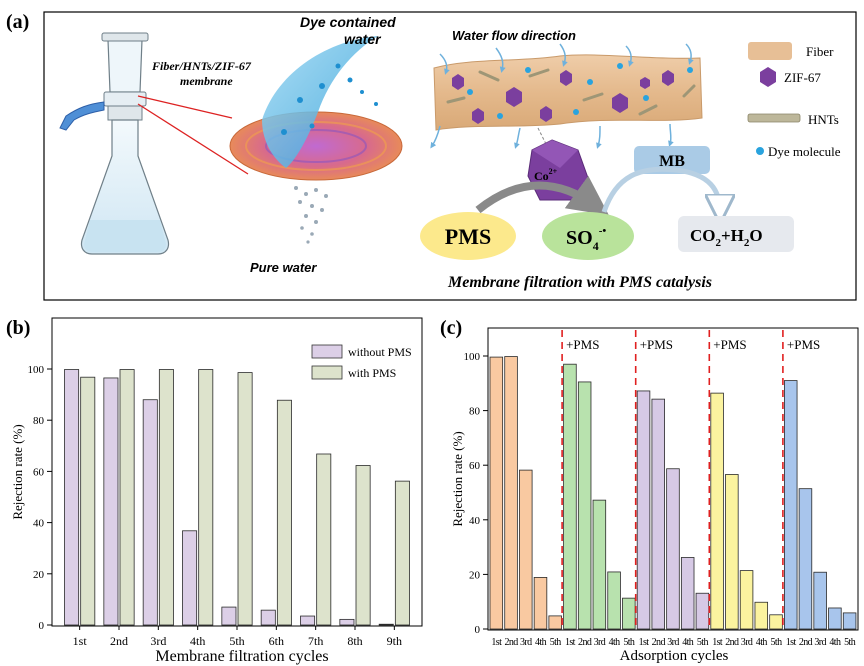 This screenshot has width=864, height=666. What do you see at coordinates (457, 478) in the screenshot?
I see `panel-c-ylabel: Rejection rate (%)` at bounding box center [457, 478].